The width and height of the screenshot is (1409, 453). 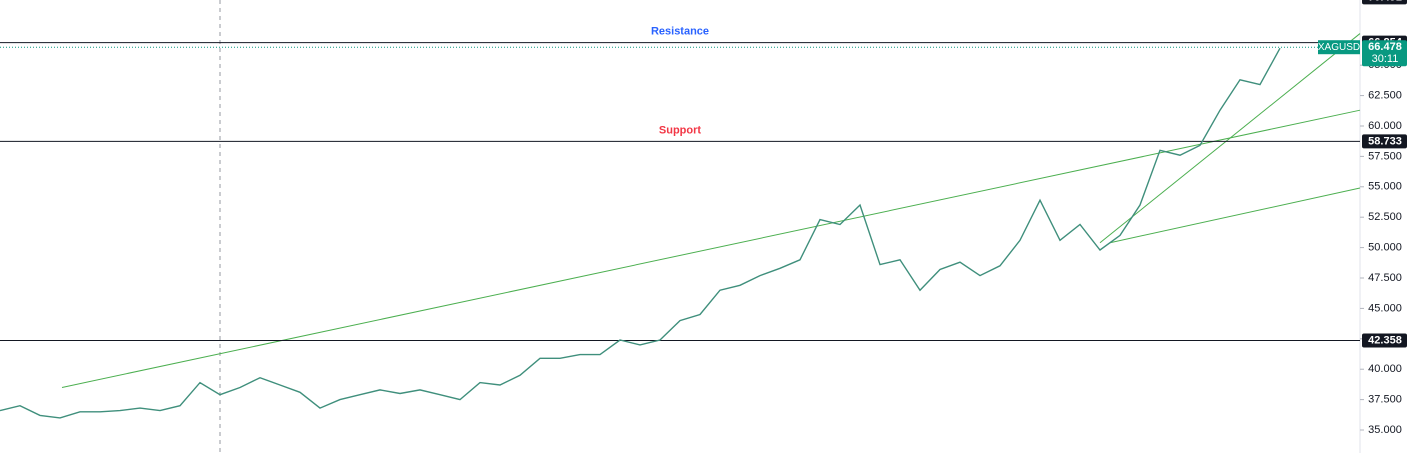 What do you see at coordinates (1385, 95) in the screenshot?
I see `y-tick-label: 62.500` at bounding box center [1385, 95].